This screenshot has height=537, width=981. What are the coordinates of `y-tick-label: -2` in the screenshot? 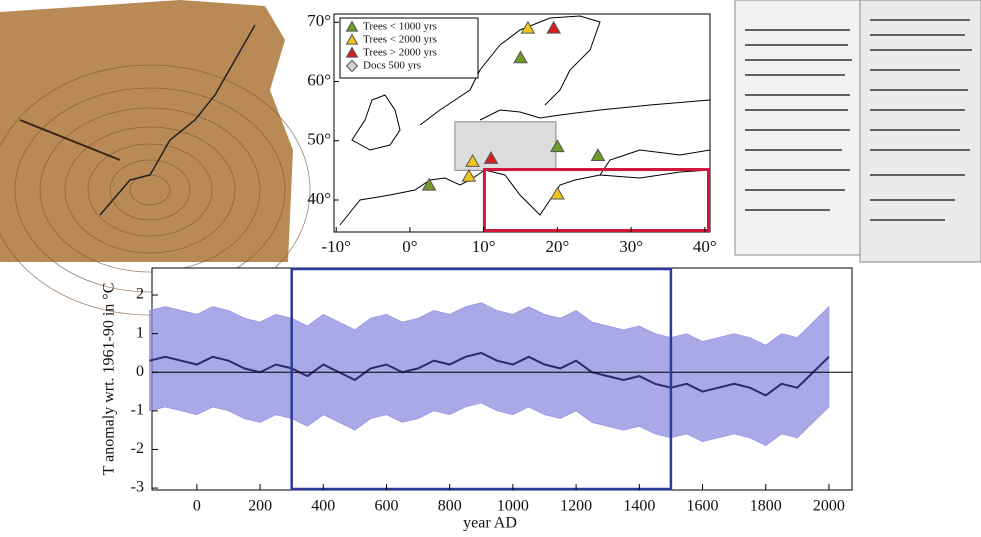 It's located at (137, 448).